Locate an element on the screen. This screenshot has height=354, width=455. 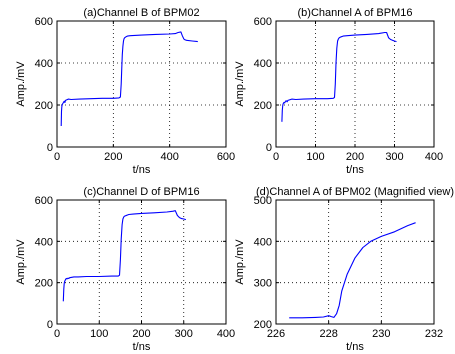
chart-title: (c)Channel D of BPM16 is located at coordinates (141, 192).